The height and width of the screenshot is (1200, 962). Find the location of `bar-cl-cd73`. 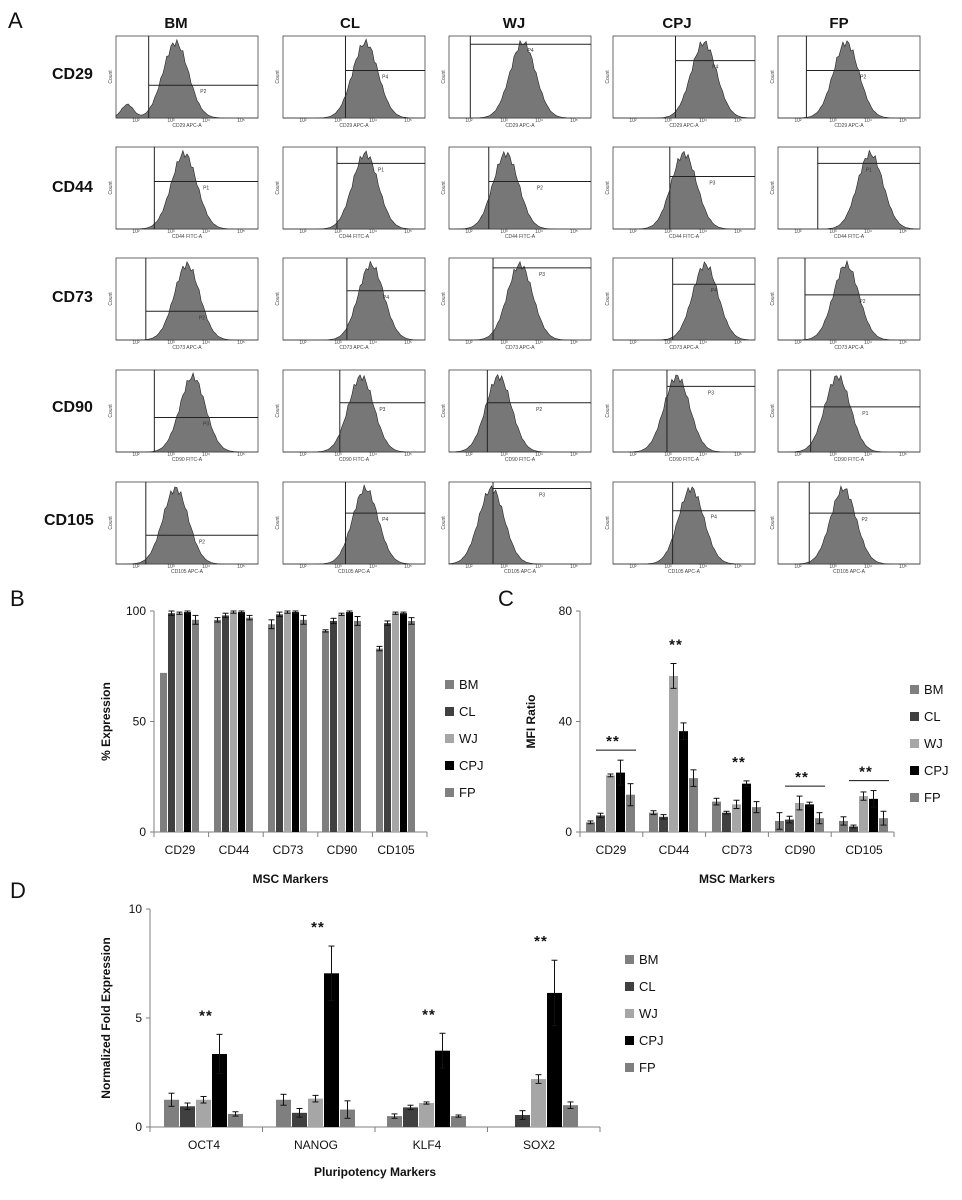

bar-cl-cd73 is located at coordinates (279, 723).